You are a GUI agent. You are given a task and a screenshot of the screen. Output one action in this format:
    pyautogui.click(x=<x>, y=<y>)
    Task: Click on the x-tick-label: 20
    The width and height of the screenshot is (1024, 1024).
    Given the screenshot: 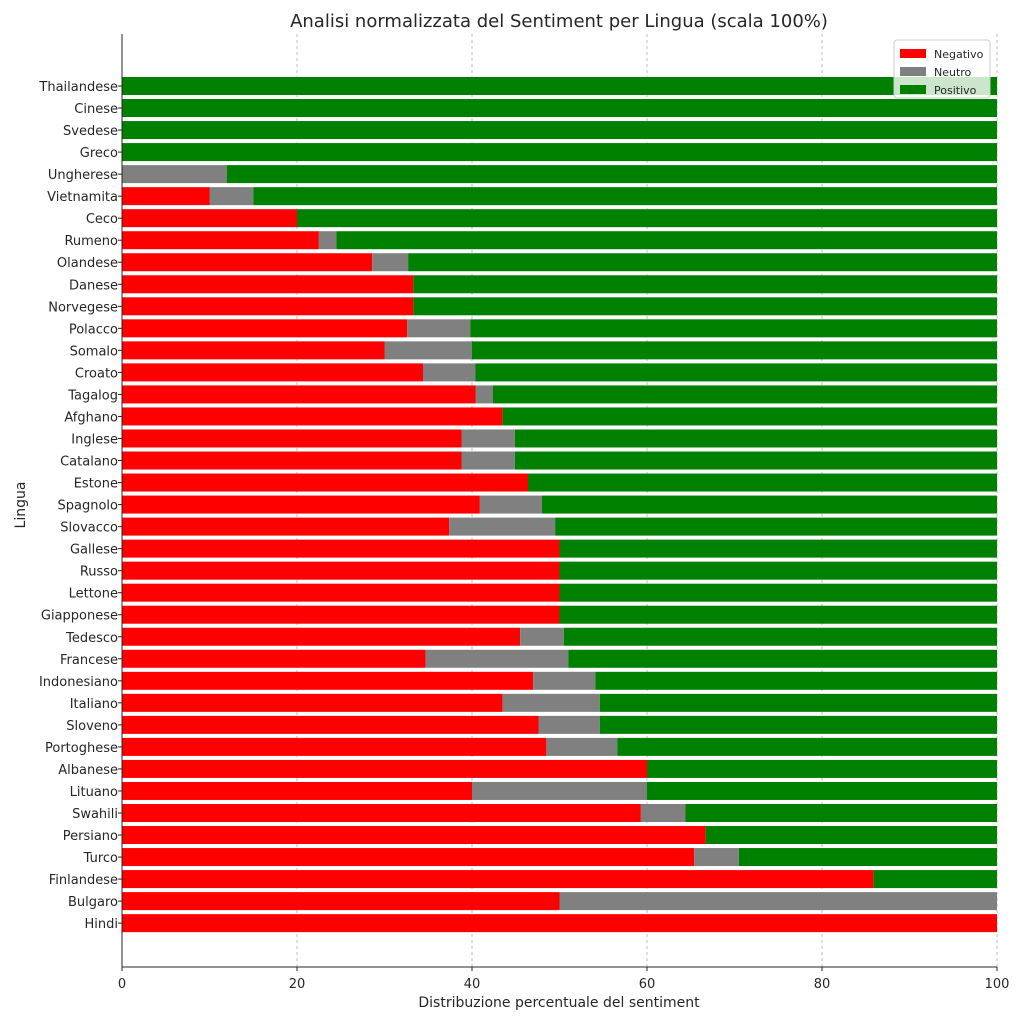 What is the action you would take?
    pyautogui.click(x=297, y=984)
    